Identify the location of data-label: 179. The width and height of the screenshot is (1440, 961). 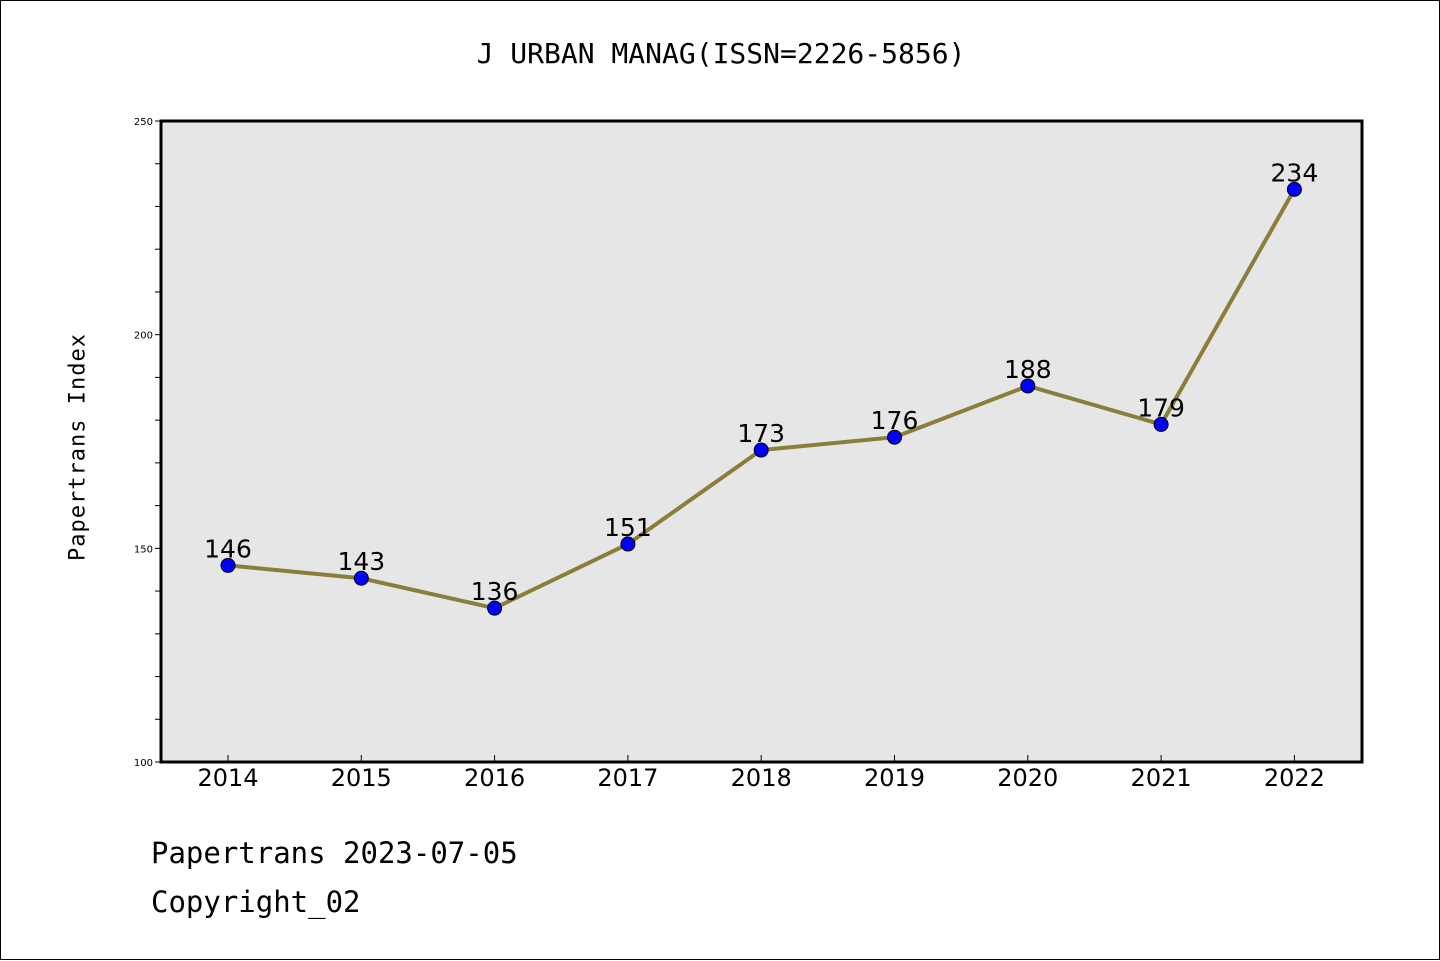
(1161, 407).